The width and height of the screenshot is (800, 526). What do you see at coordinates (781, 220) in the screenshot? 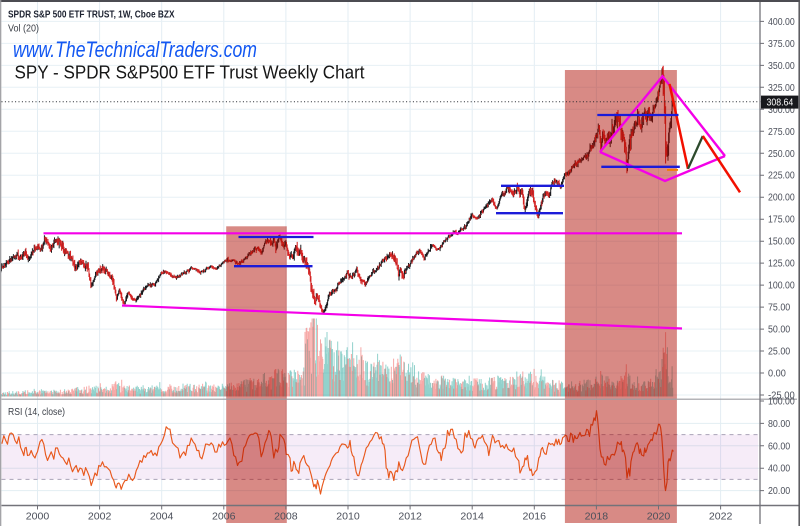
I see `svg-text: 175.00` at bounding box center [781, 220].